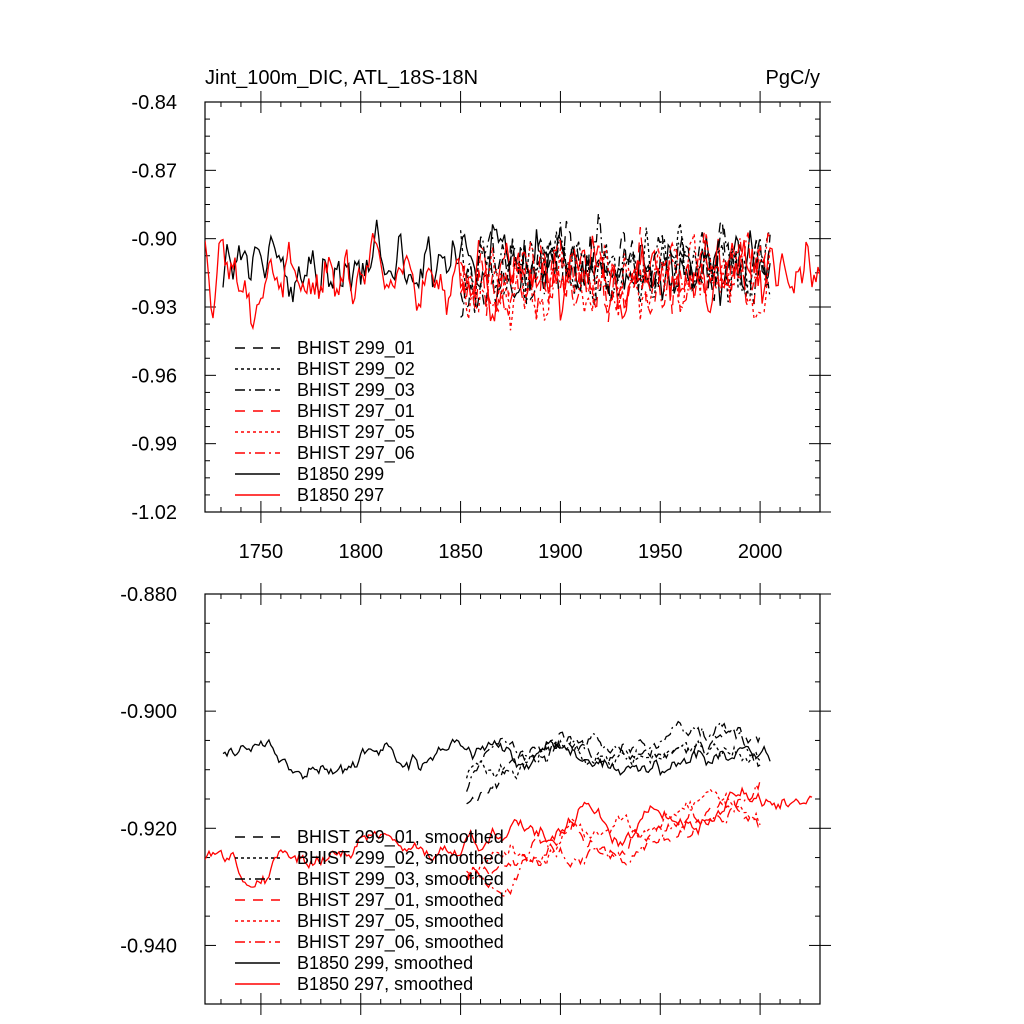 The width and height of the screenshot is (1024, 1024). I want to click on legend-label: BHIST 297_05, smoothed, so click(400, 921).